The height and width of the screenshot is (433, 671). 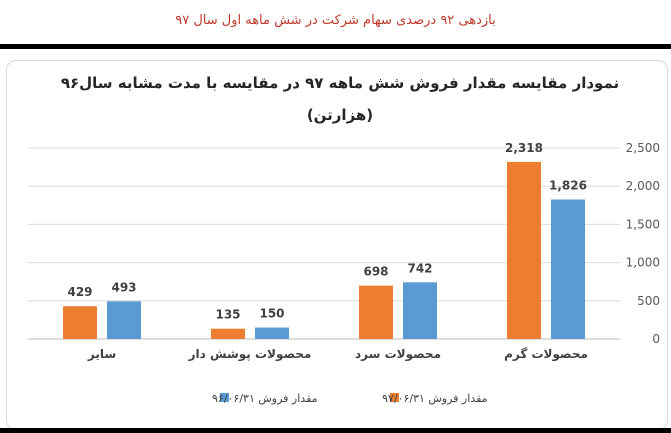 I want to click on y-tick-label: 1,000, so click(x=643, y=263).